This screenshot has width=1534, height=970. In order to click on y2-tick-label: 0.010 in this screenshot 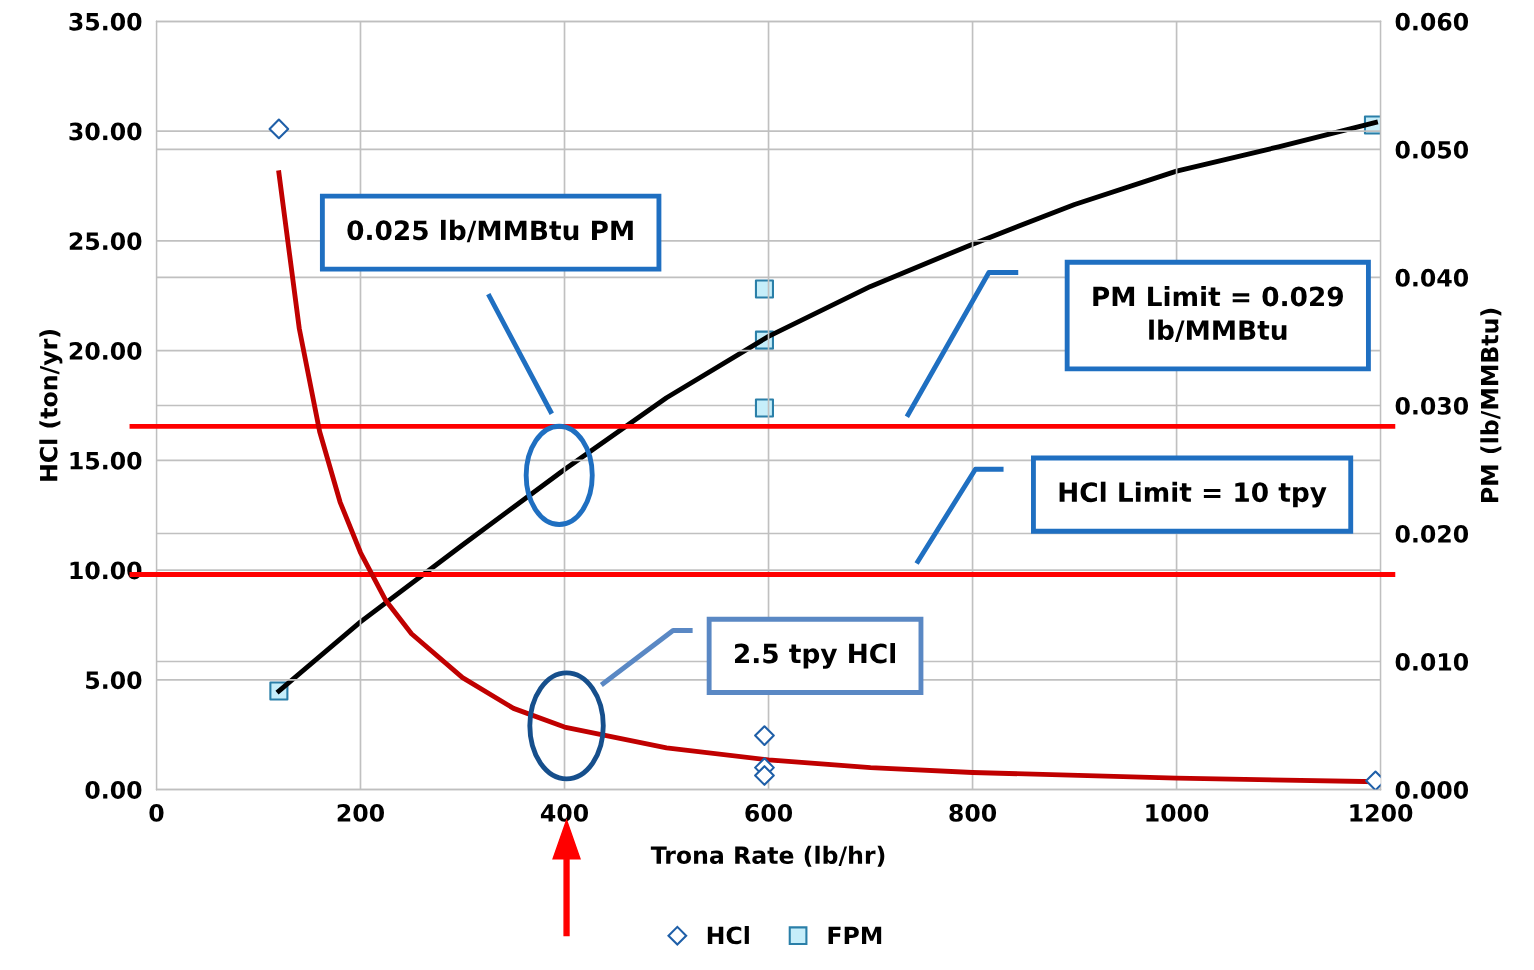, I will do `click(1432, 661)`.